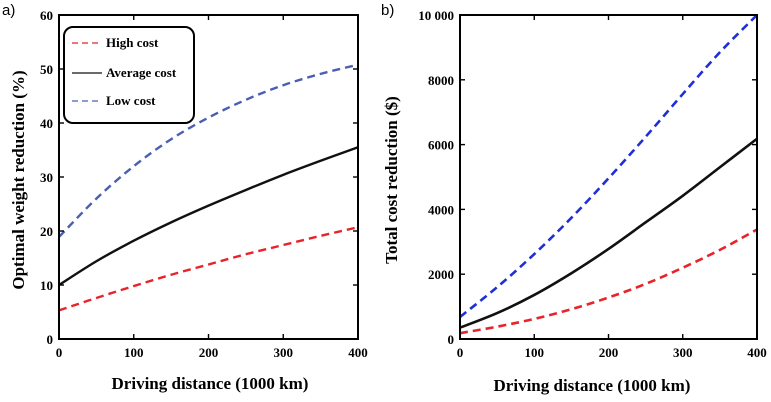  What do you see at coordinates (535, 352) in the screenshot?
I see `panel-b-x-tick-label: 100` at bounding box center [535, 352].